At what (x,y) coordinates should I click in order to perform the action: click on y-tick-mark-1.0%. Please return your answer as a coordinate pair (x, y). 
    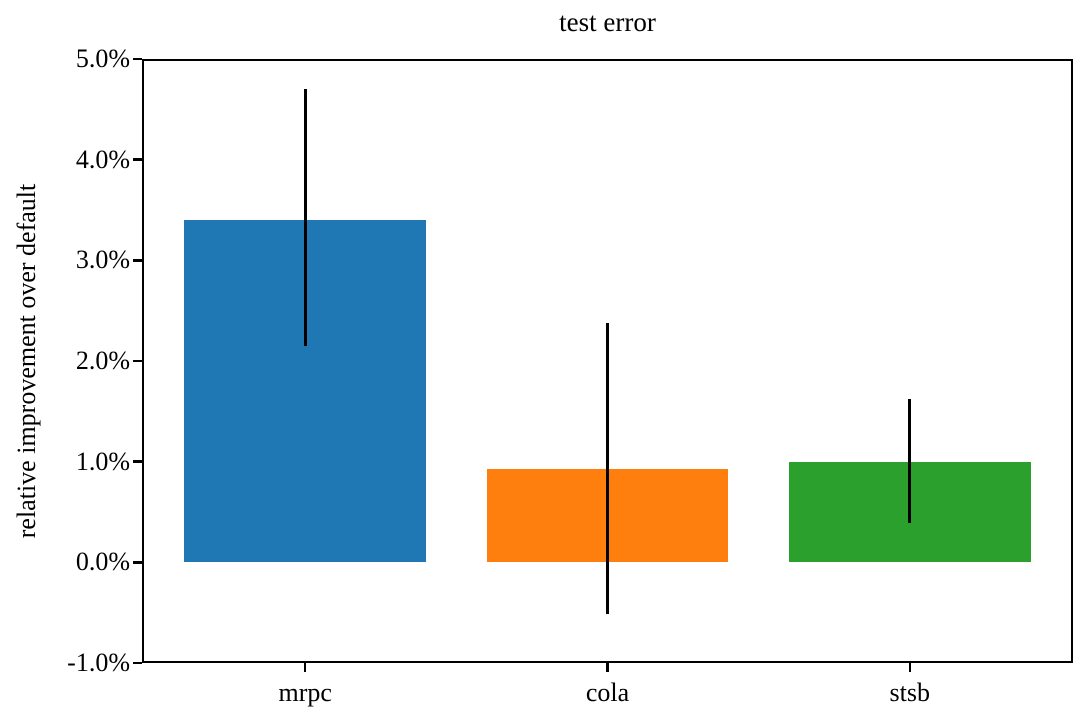
    Looking at the image, I should click on (137, 461).